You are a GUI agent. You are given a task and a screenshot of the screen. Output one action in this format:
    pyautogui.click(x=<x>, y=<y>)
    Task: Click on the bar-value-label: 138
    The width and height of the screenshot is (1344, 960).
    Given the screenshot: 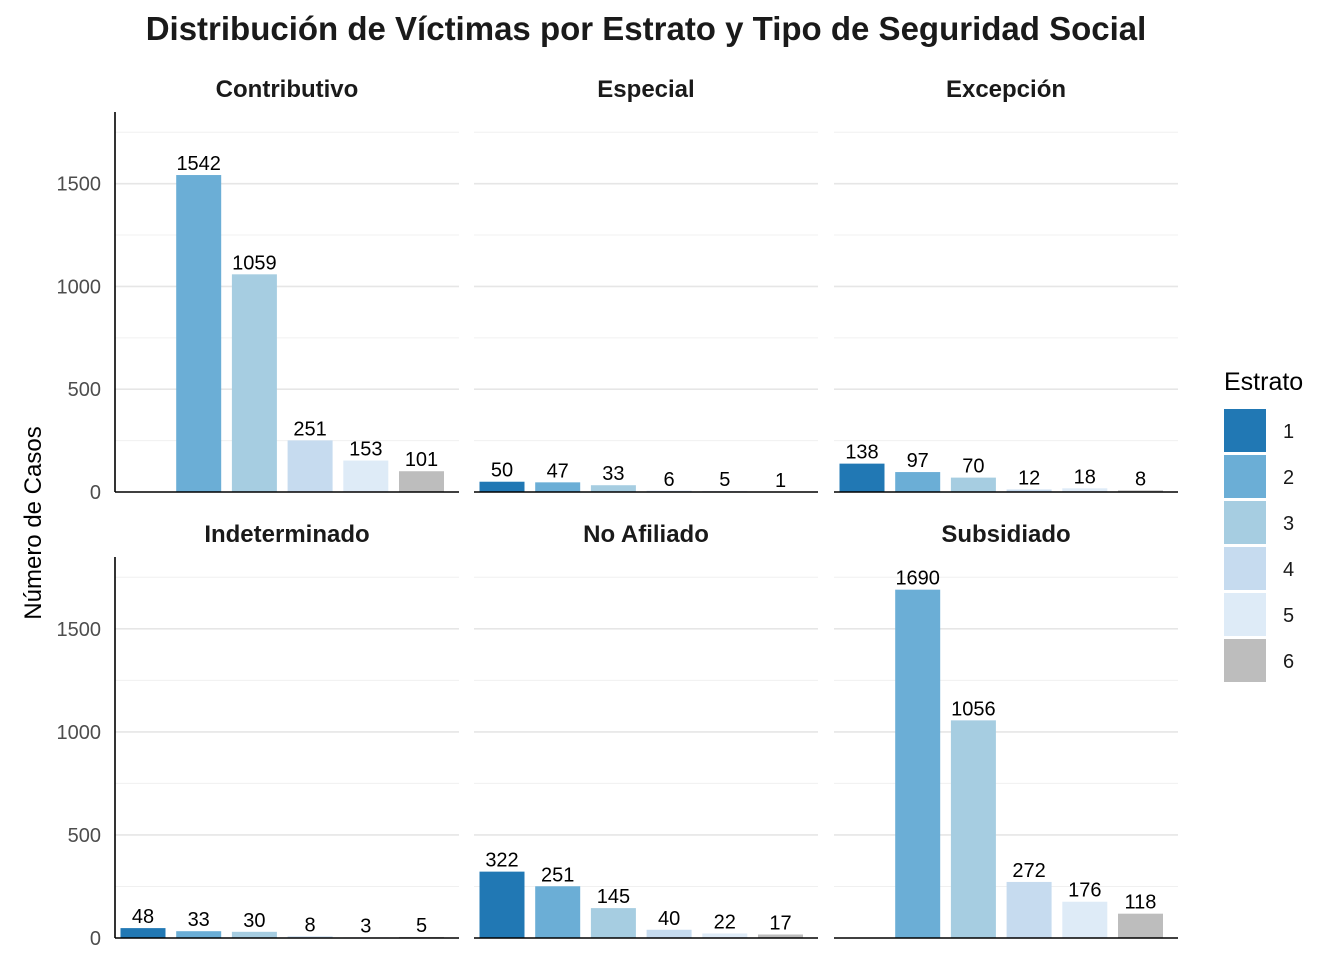 What is the action you would take?
    pyautogui.click(x=861, y=453)
    